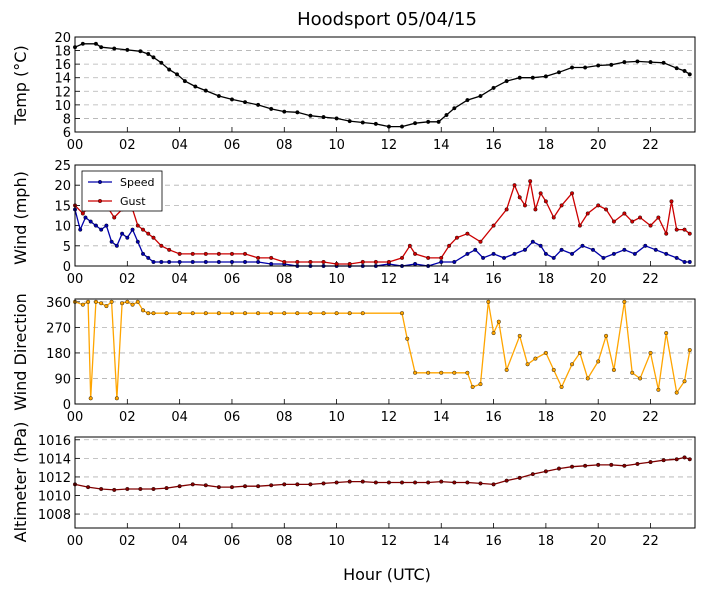  I want to click on y-tick-label: 1008, so click(54, 515).